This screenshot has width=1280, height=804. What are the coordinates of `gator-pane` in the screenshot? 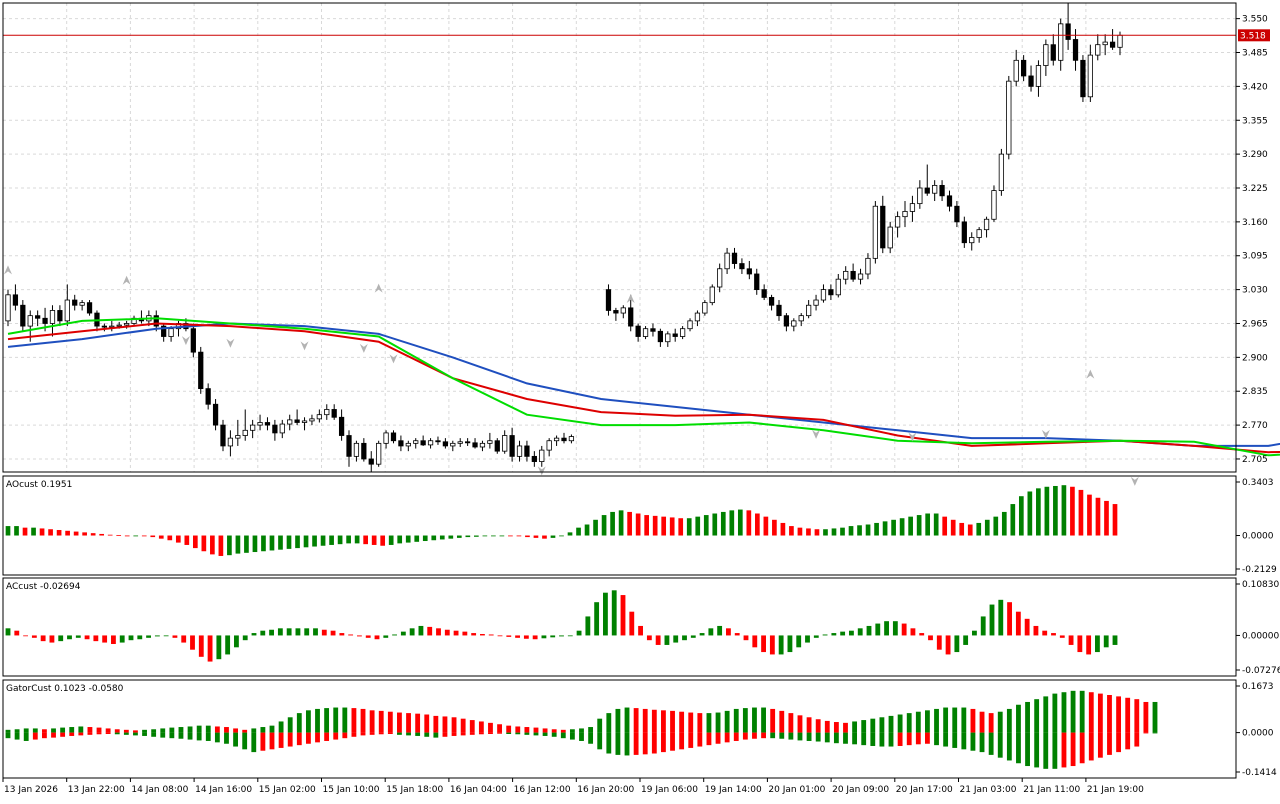 It's located at (581, 729).